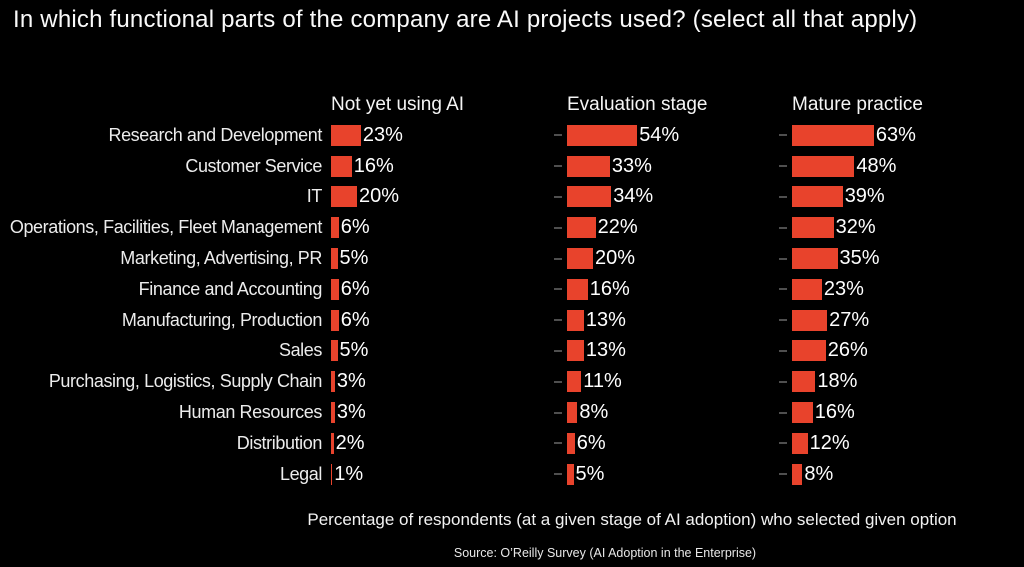 The image size is (1024, 567). I want to click on chart-row: Customer Service 16% 33% 48%, so click(512, 166).